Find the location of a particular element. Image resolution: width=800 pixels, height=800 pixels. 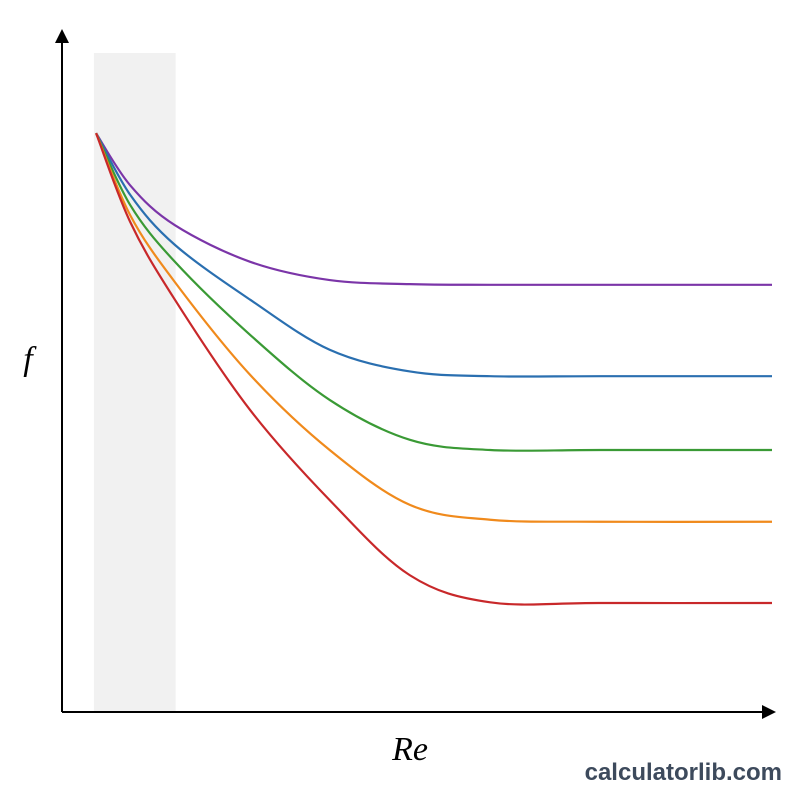

watermark: calculatorlib.com is located at coordinates (683, 772).